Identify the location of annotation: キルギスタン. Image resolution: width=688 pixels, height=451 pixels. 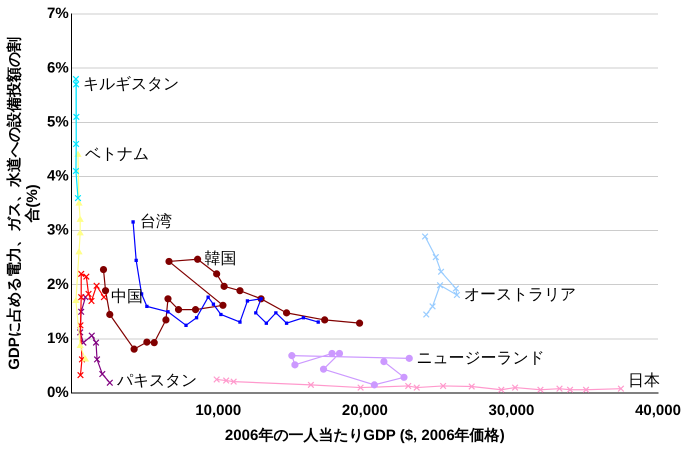
(131, 83).